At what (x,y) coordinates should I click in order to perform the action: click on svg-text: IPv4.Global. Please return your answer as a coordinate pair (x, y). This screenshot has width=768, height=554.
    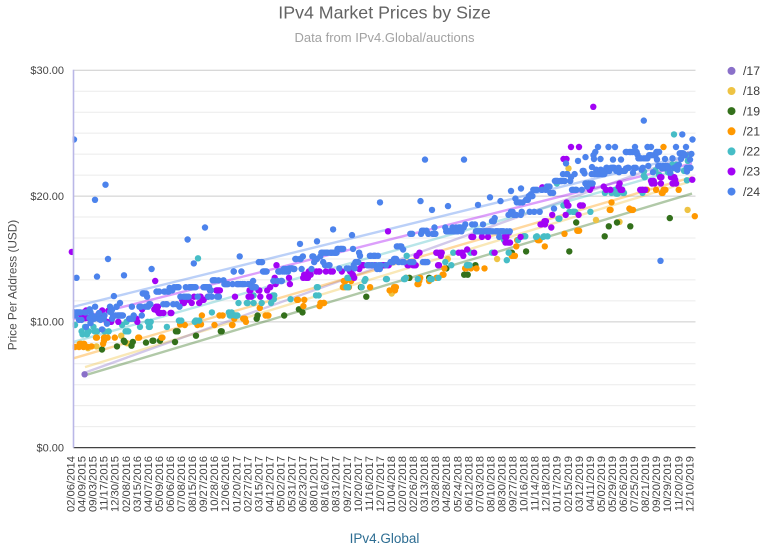
    Looking at the image, I should click on (385, 538).